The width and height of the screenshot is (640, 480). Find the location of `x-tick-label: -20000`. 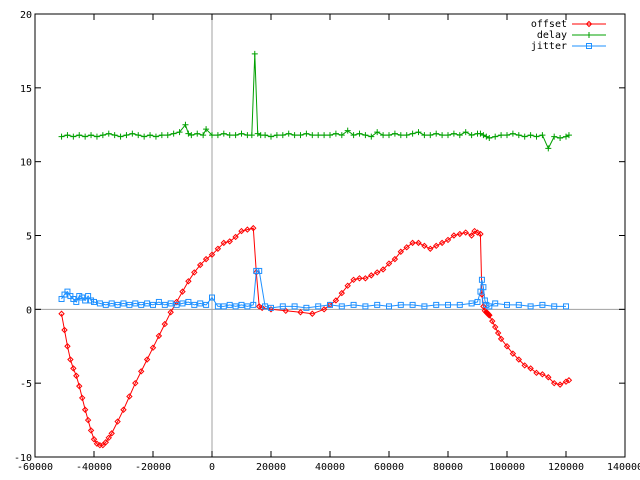

x-tick-label: -20000 is located at coordinates (153, 467).